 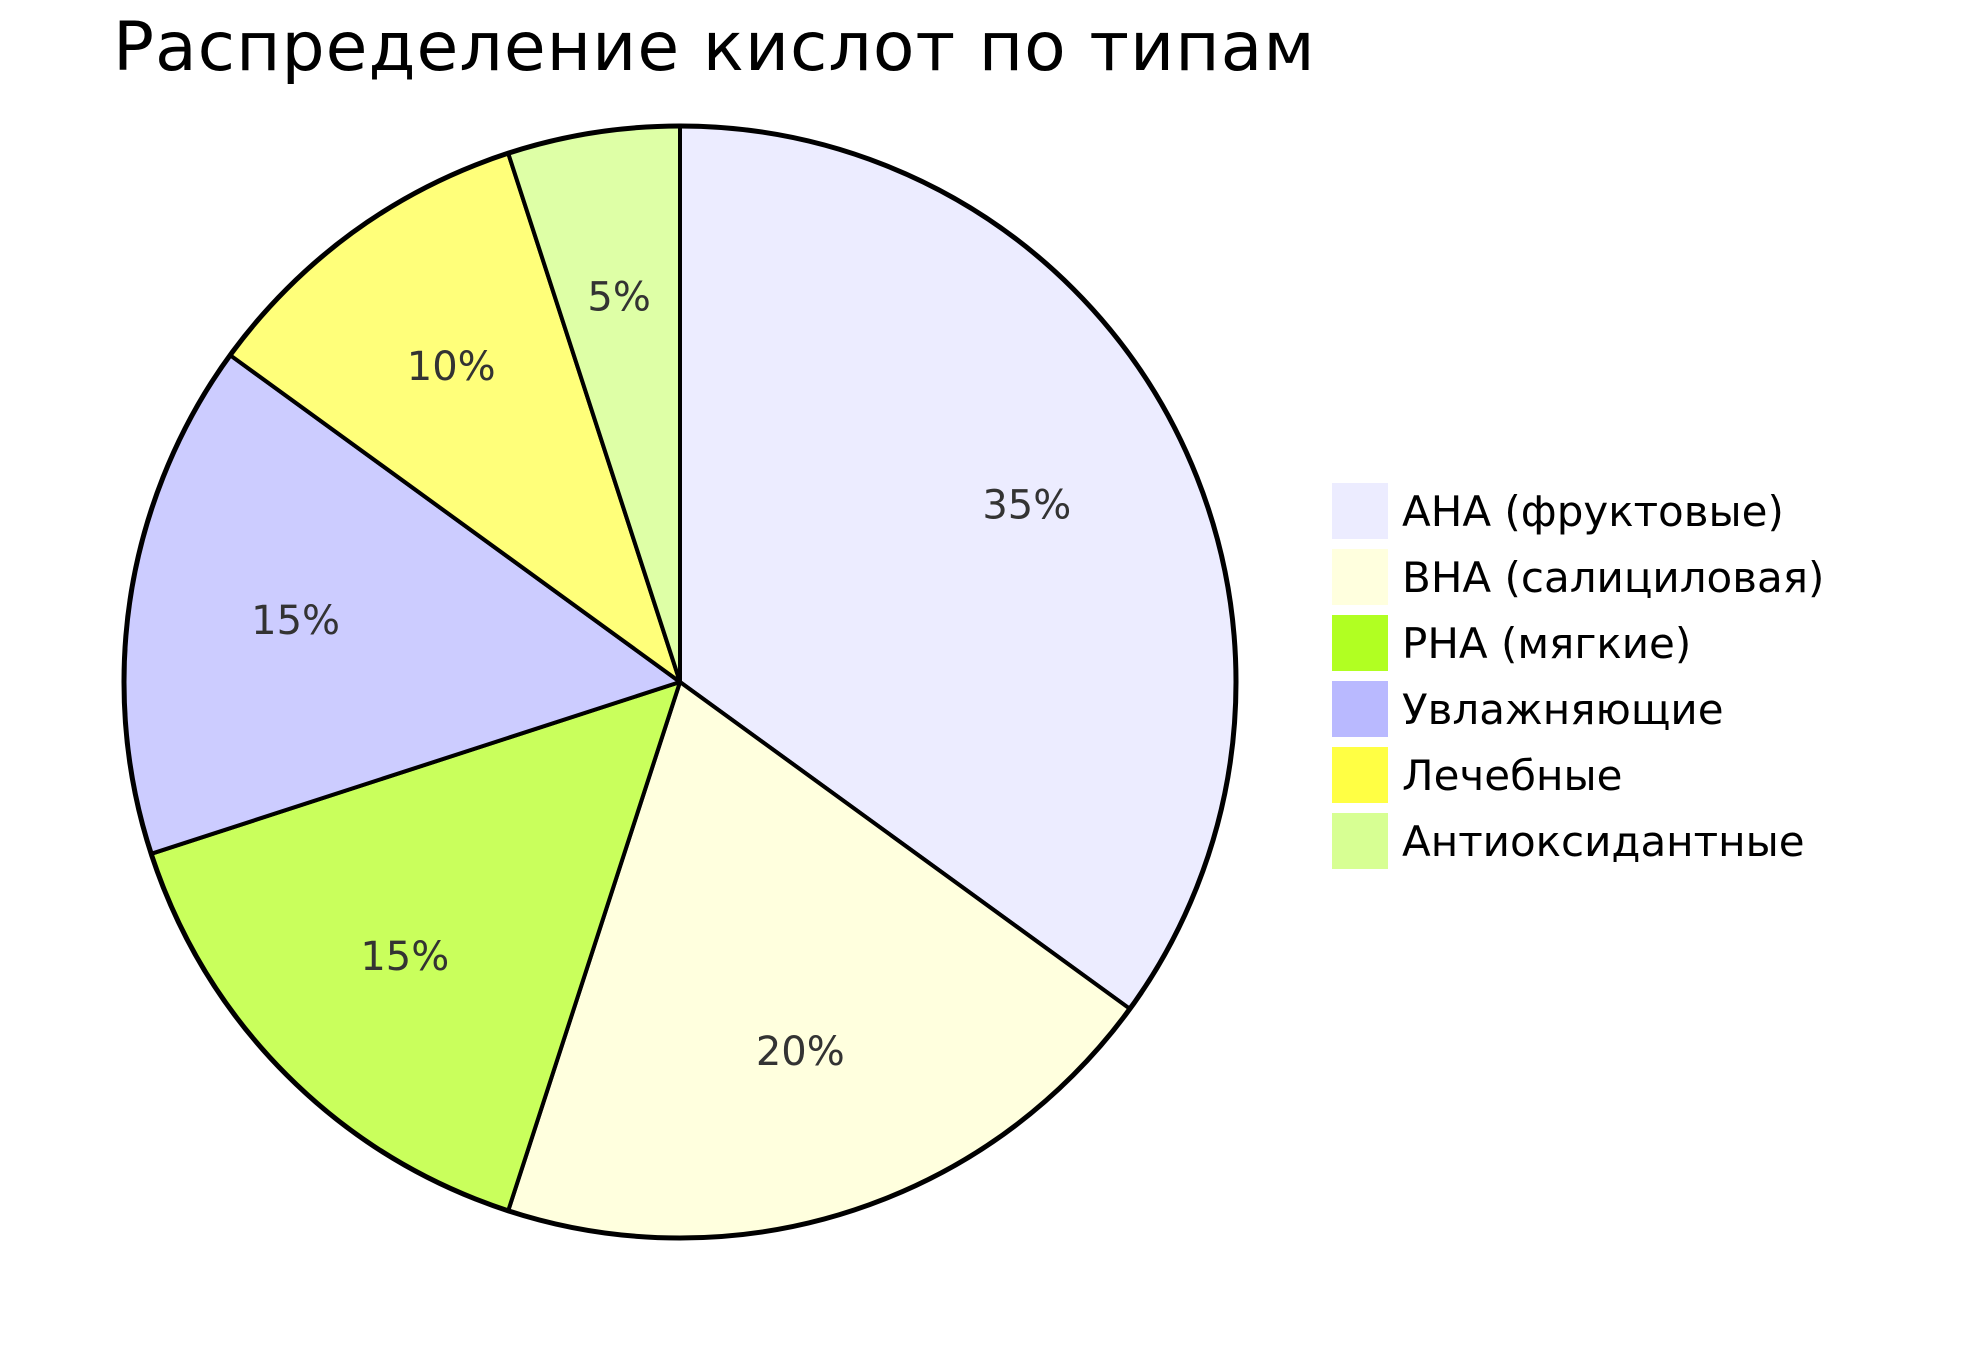 What do you see at coordinates (1603, 841) in the screenshot?
I see `legend-label: Антиоксидантные` at bounding box center [1603, 841].